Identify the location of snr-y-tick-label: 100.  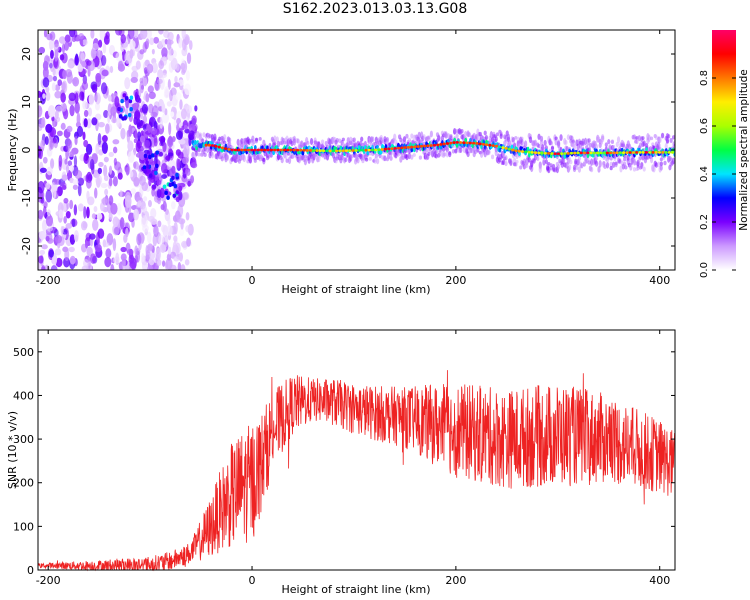
(23, 526).